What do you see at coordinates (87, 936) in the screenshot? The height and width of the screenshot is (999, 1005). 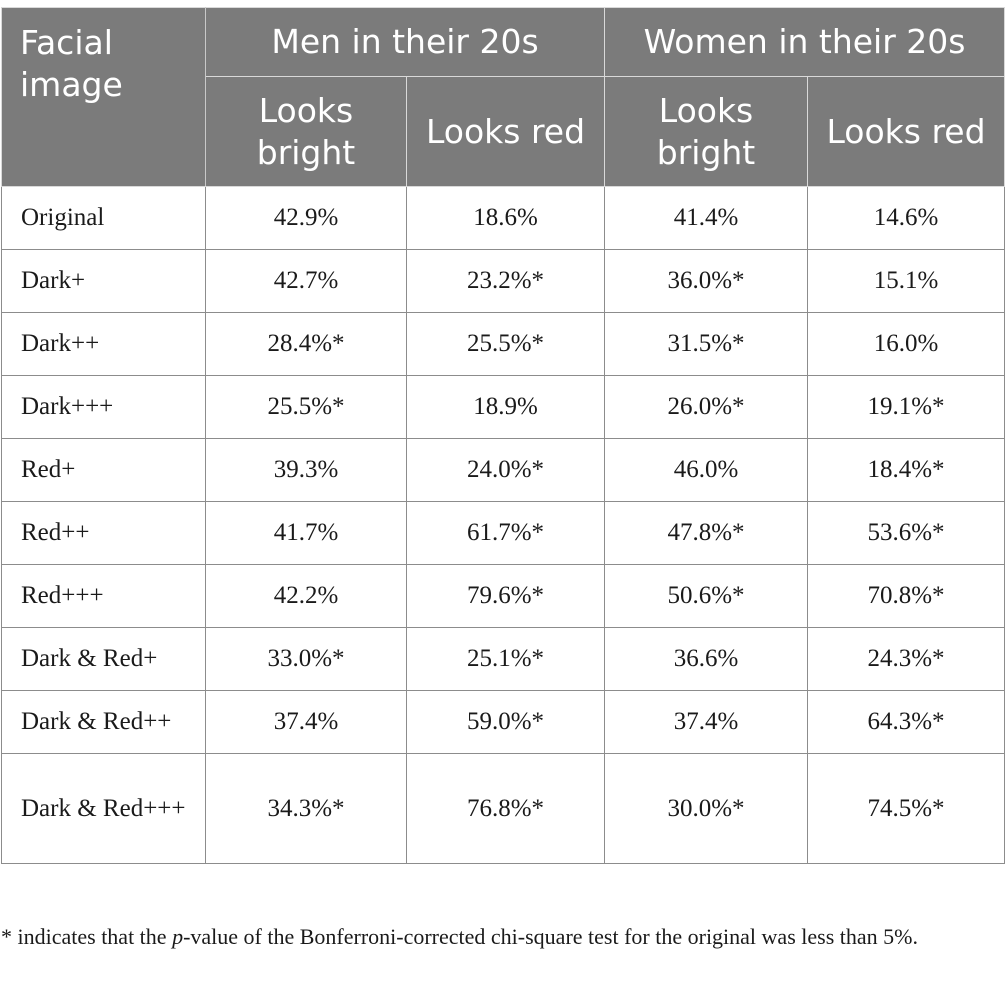 I see `footnote-text-start: * indicates that the` at bounding box center [87, 936].